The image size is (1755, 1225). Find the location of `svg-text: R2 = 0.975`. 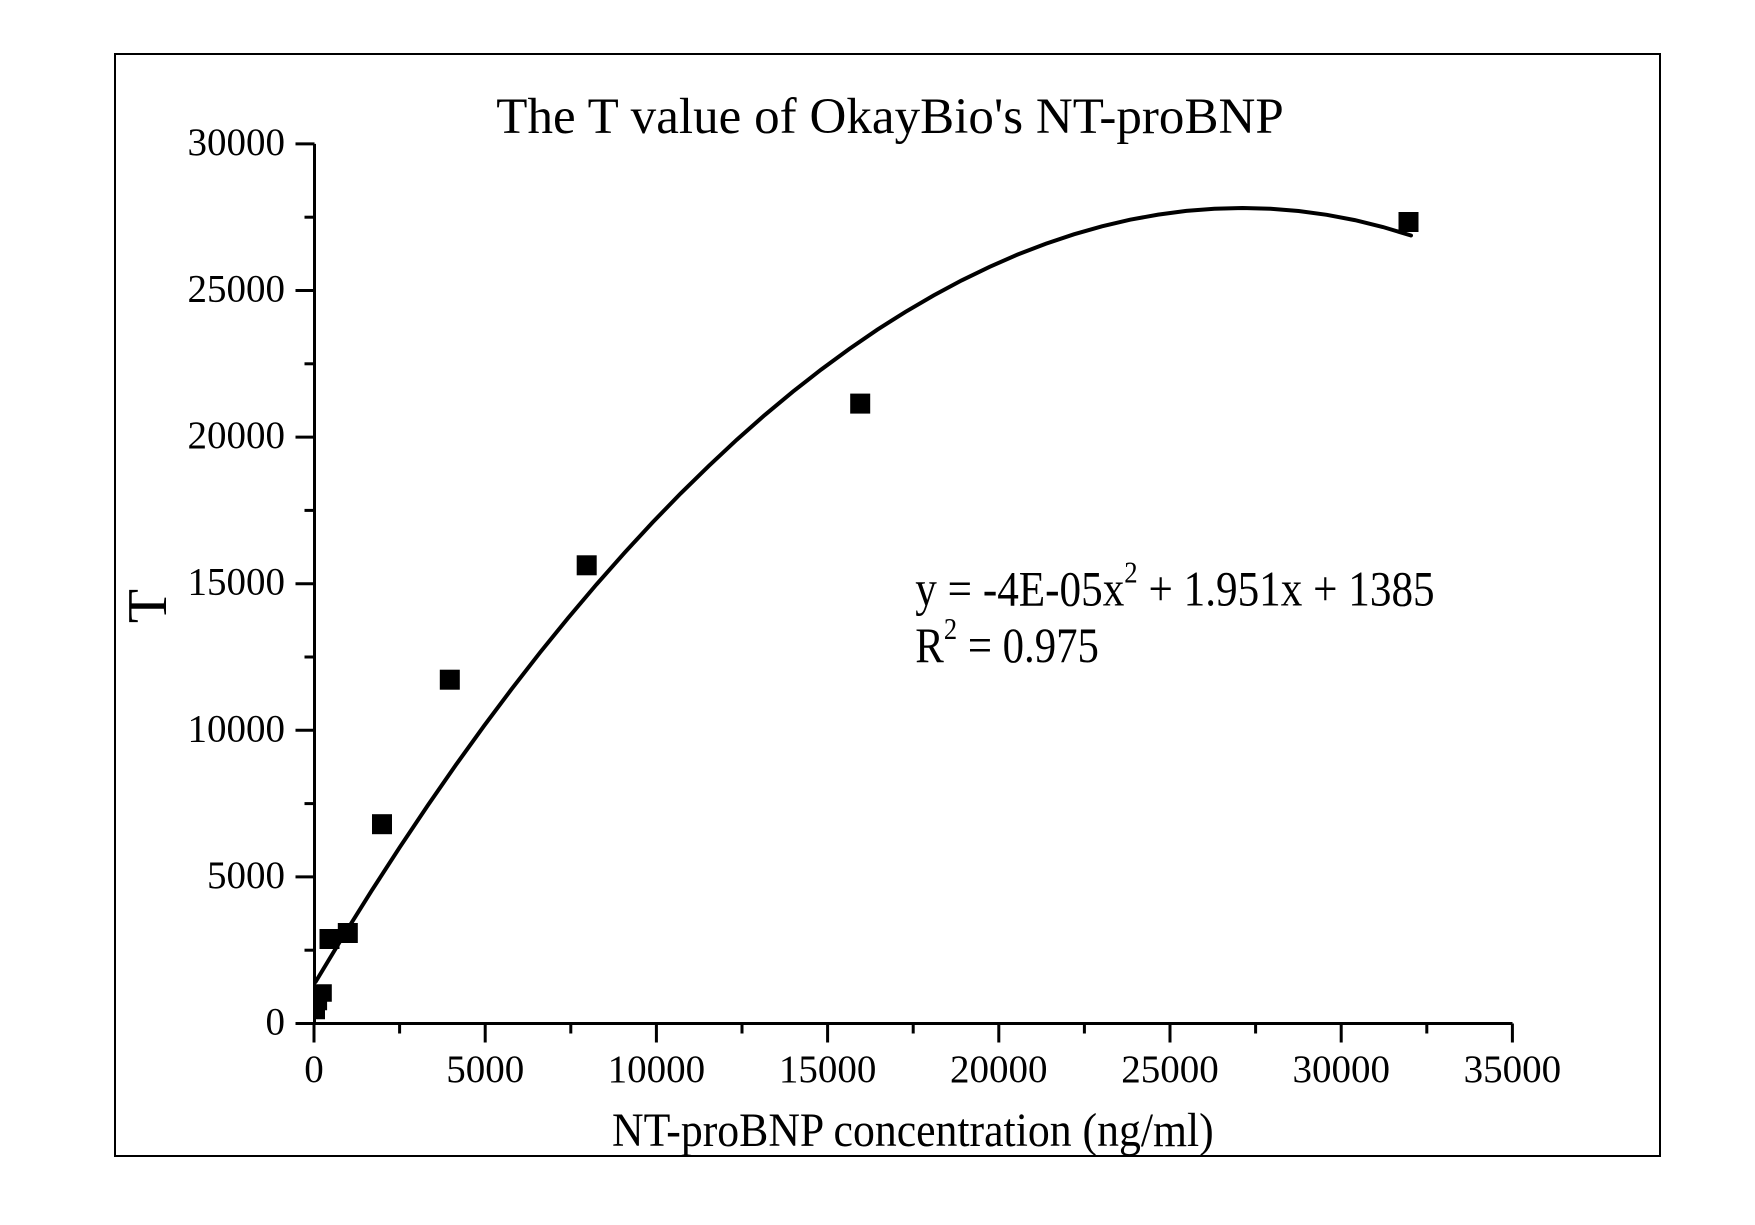

svg-text: R2 = 0.975 is located at coordinates (1007, 643).